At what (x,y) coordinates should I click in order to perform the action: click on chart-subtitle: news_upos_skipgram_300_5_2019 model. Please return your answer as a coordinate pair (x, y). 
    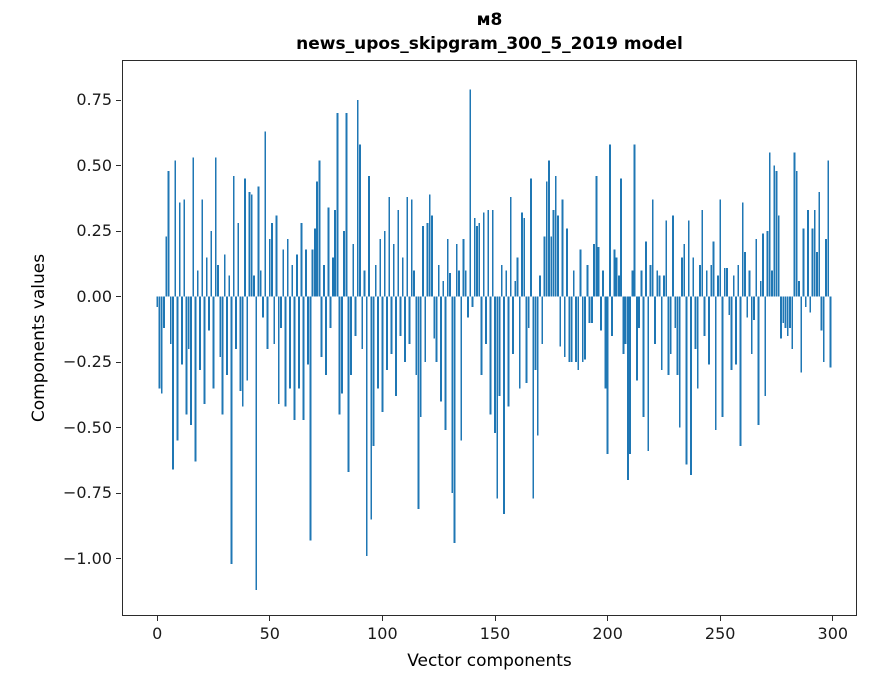
    Looking at the image, I should click on (489, 44).